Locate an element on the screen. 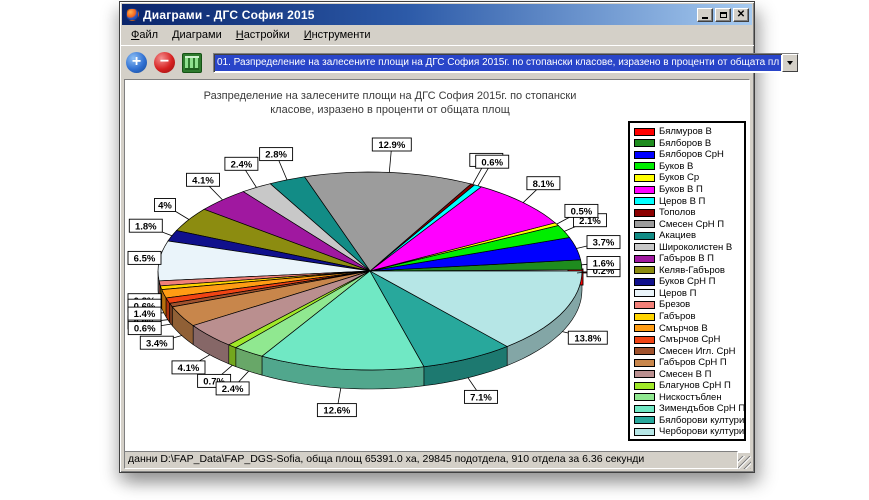  legend-item: Габъров В П is located at coordinates (687, 259).